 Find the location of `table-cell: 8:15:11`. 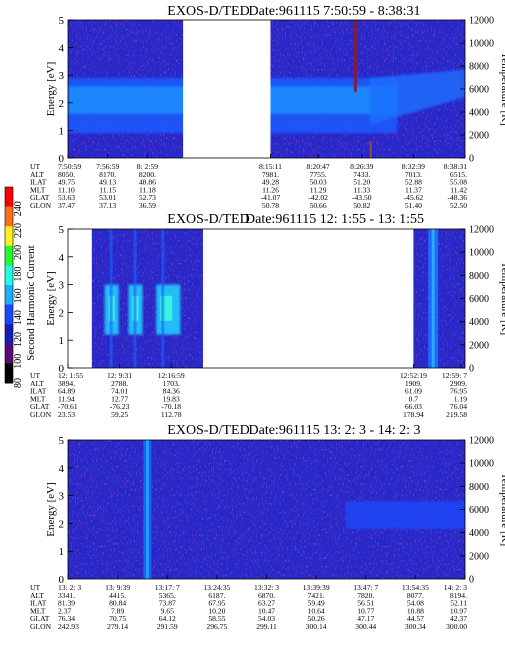

table-cell: 8:15:11 is located at coordinates (270, 166).